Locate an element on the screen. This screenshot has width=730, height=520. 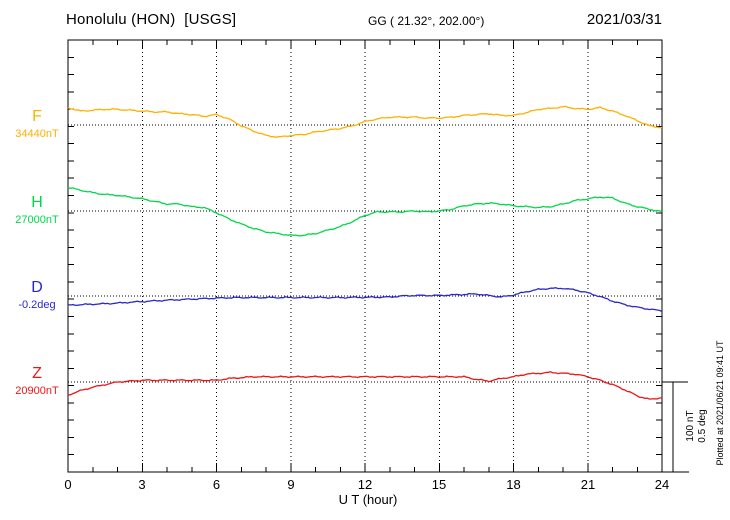
x-tick-label-18: 18 is located at coordinates (513, 484).